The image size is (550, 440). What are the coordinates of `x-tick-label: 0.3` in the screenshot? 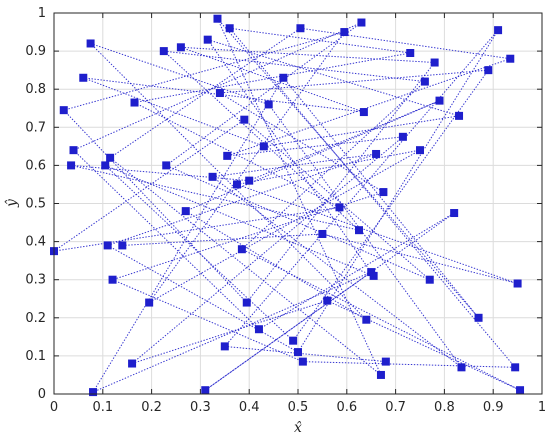 It's located at (200, 407).